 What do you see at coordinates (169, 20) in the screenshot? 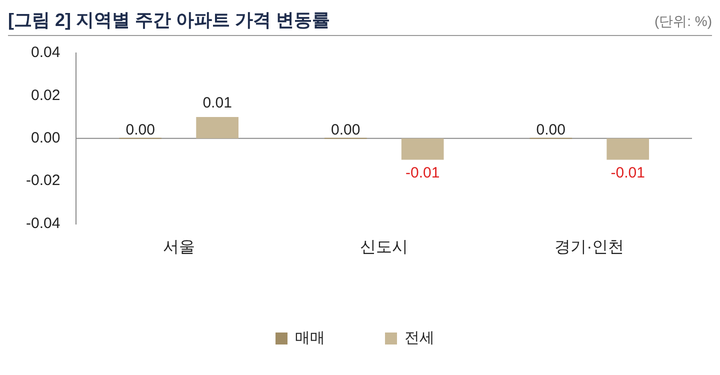
I see `chart-title: [그림 2] 지역별 주간 아파트 가격 변동률` at bounding box center [169, 20].